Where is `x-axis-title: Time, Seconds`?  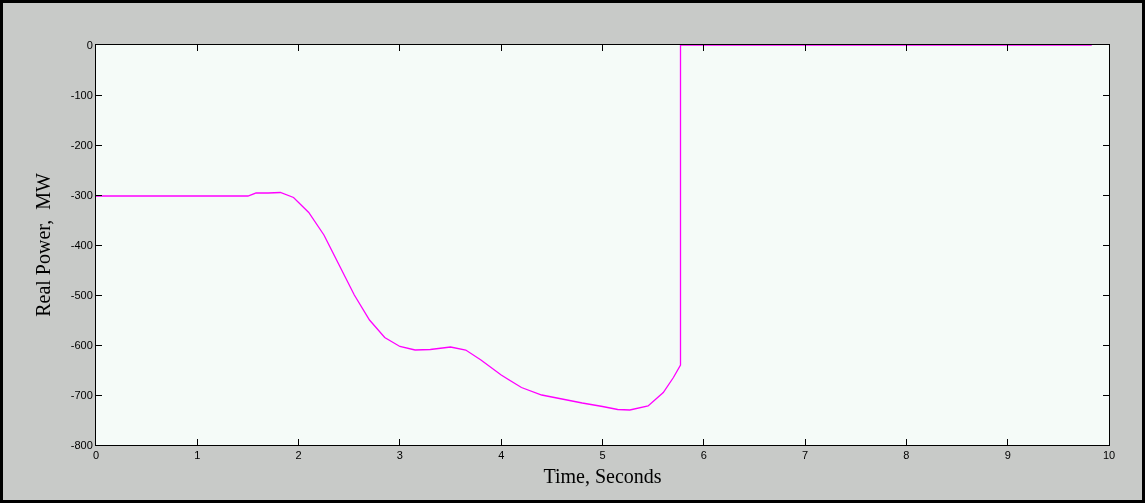 x-axis-title: Time, Seconds is located at coordinates (602, 475).